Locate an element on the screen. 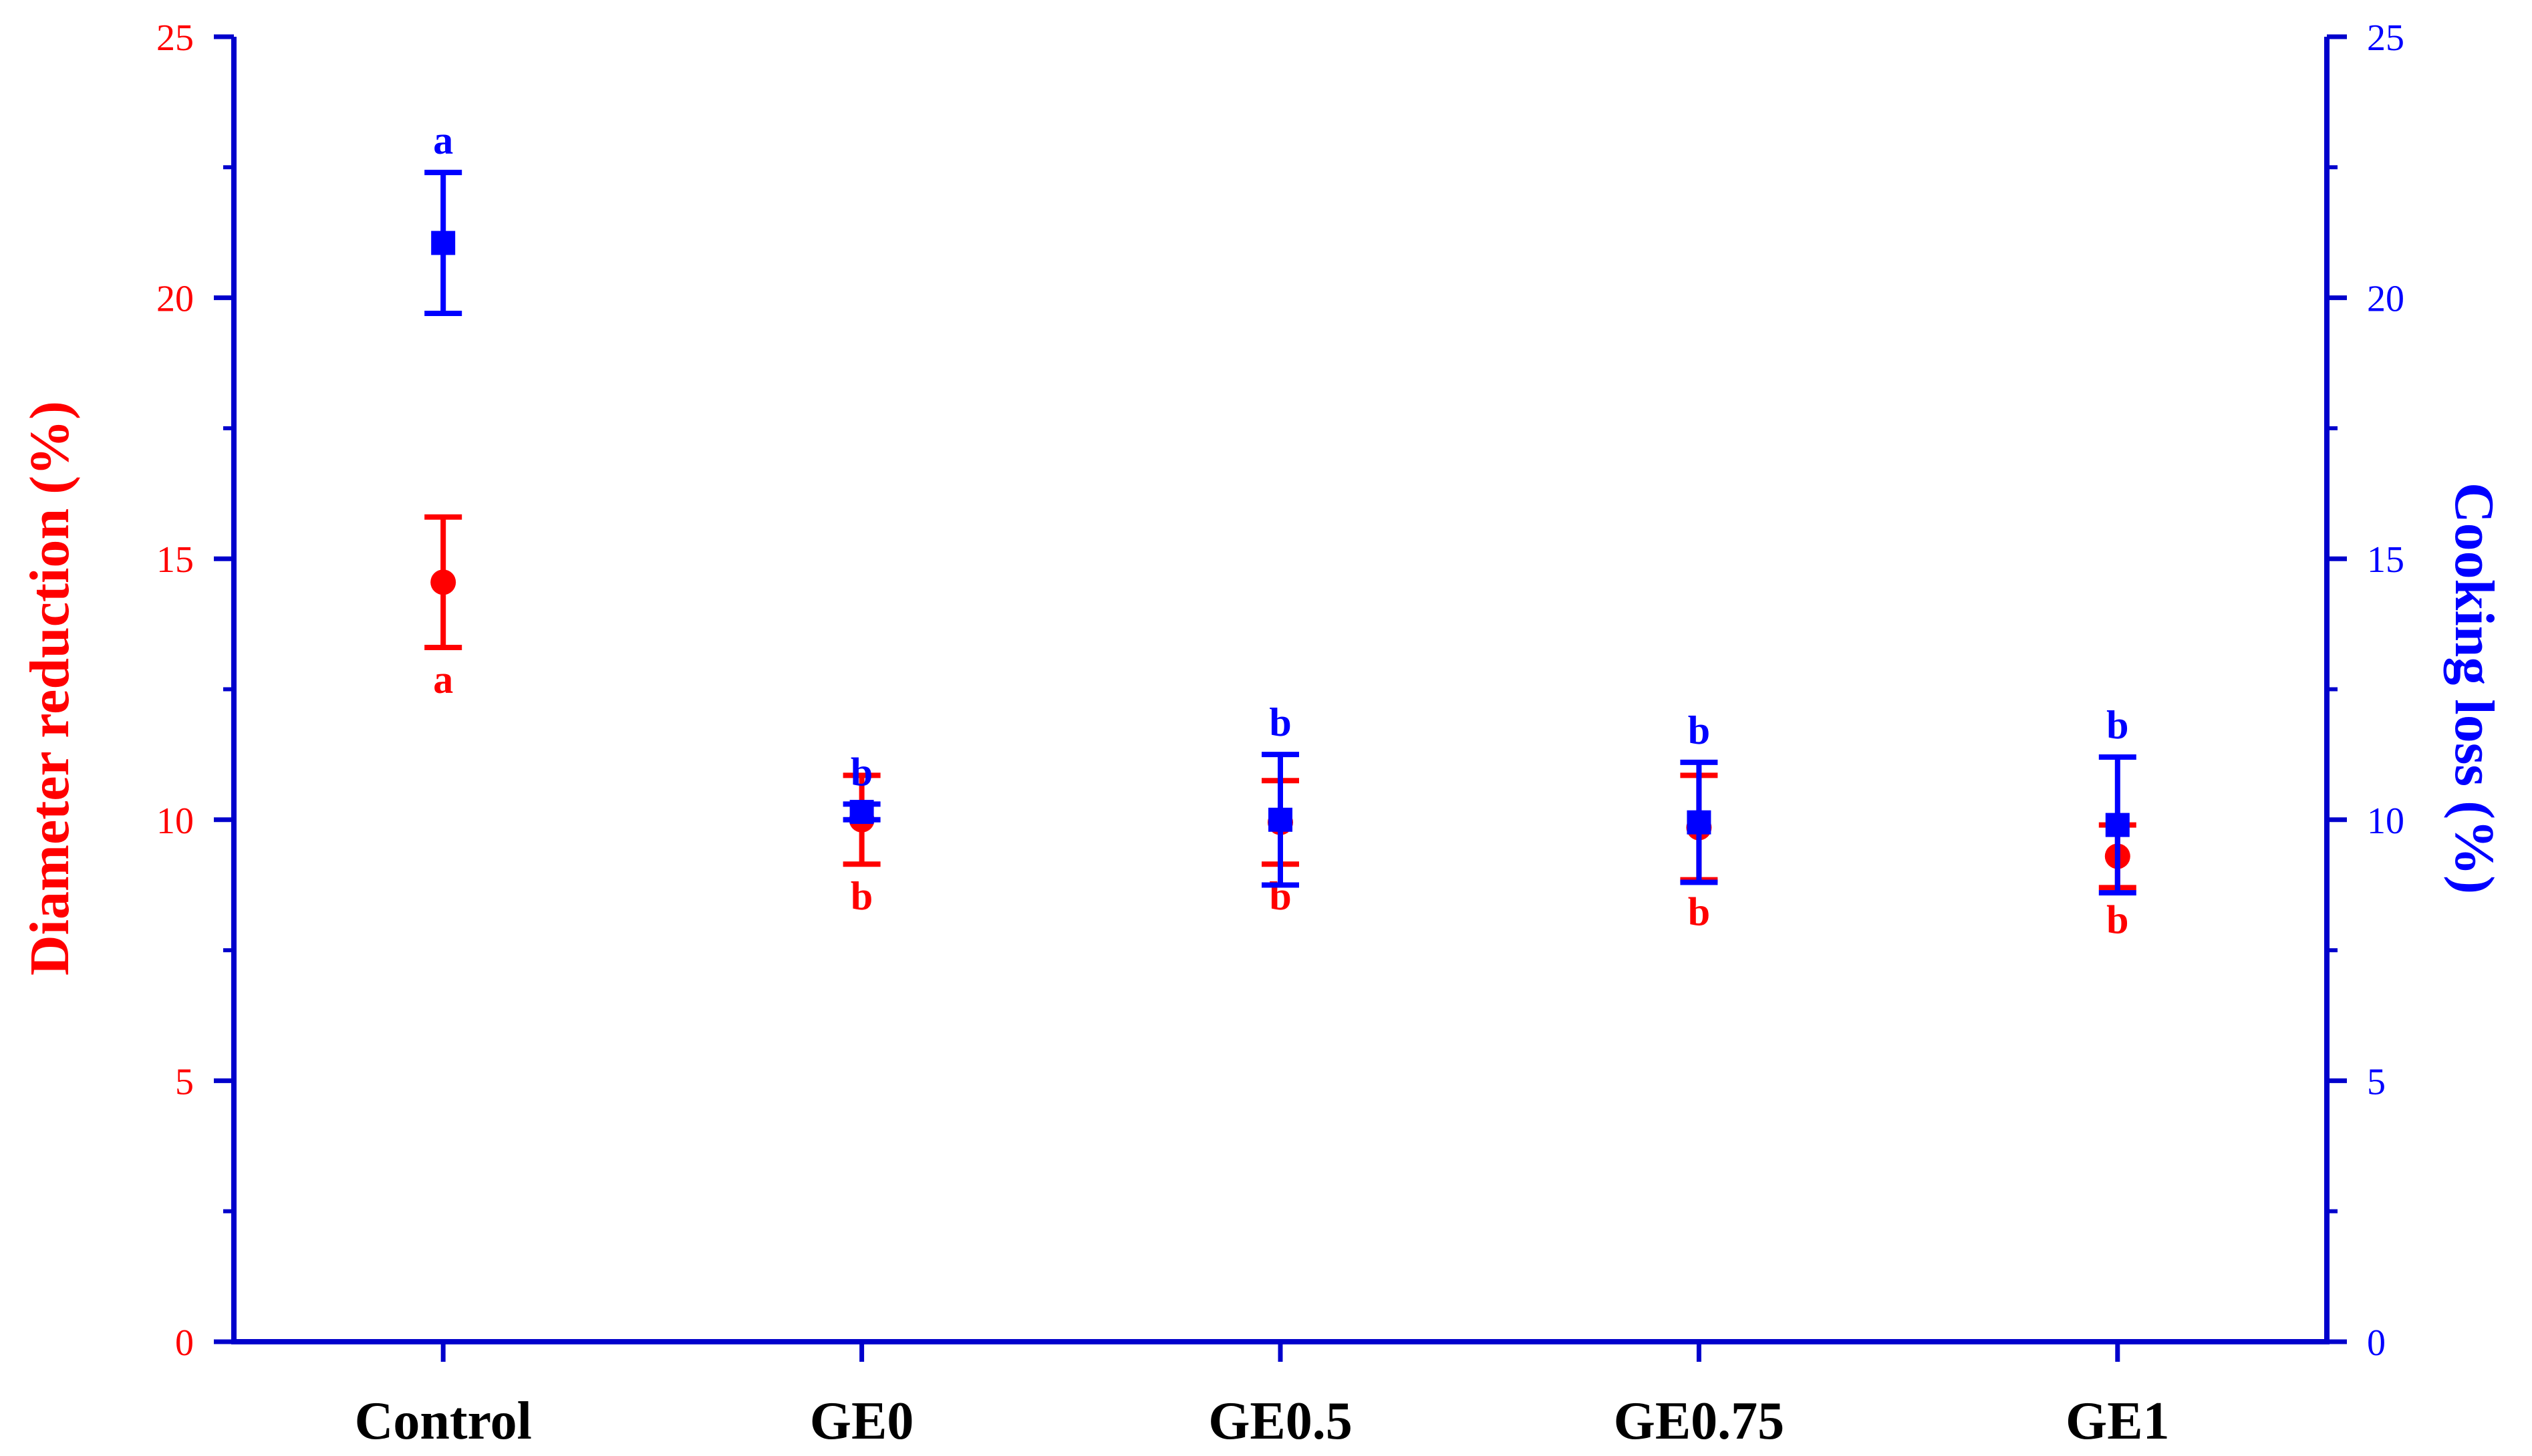 The image size is (2532, 1456). x-tick-label: GE1 is located at coordinates (2118, 1421).